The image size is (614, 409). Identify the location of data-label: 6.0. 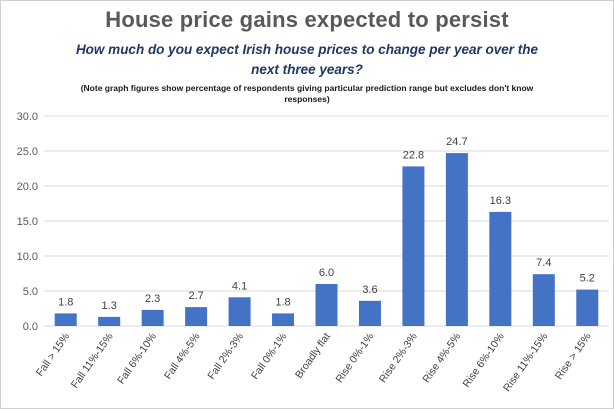
(326, 273).